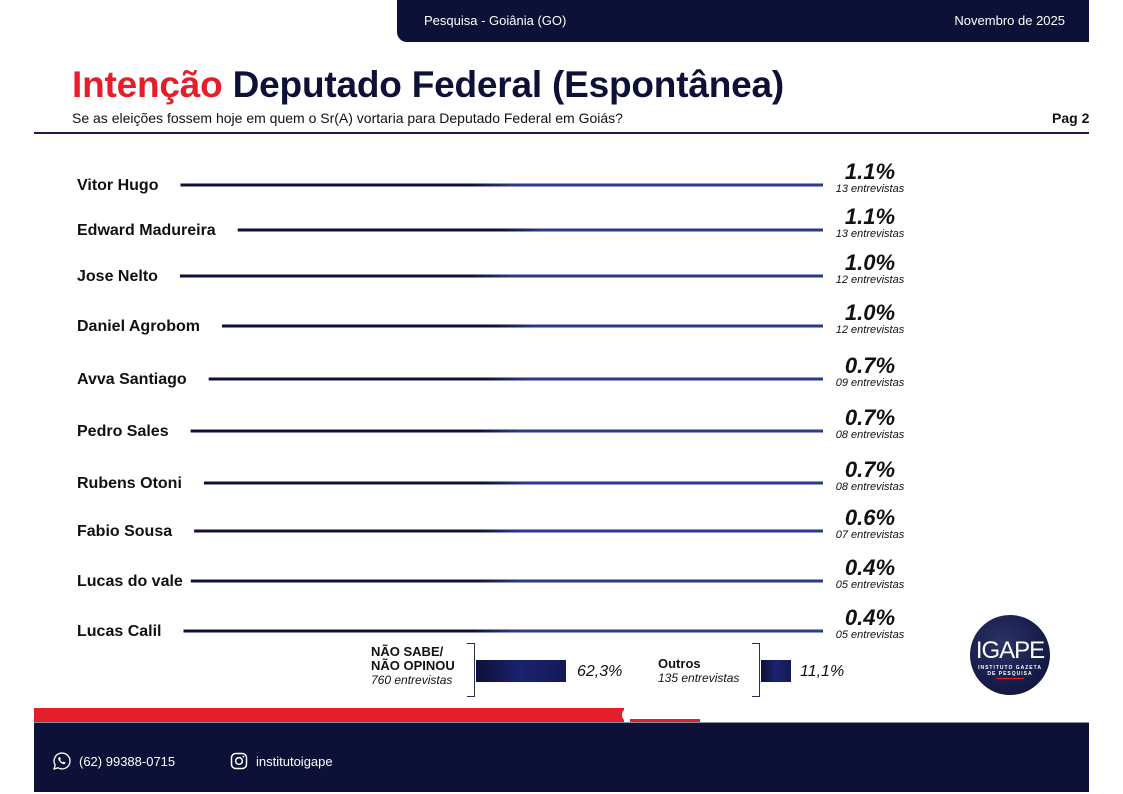 The height and width of the screenshot is (794, 1123). What do you see at coordinates (1010, 650) in the screenshot?
I see `logo-wordmark: IGAPE` at bounding box center [1010, 650].